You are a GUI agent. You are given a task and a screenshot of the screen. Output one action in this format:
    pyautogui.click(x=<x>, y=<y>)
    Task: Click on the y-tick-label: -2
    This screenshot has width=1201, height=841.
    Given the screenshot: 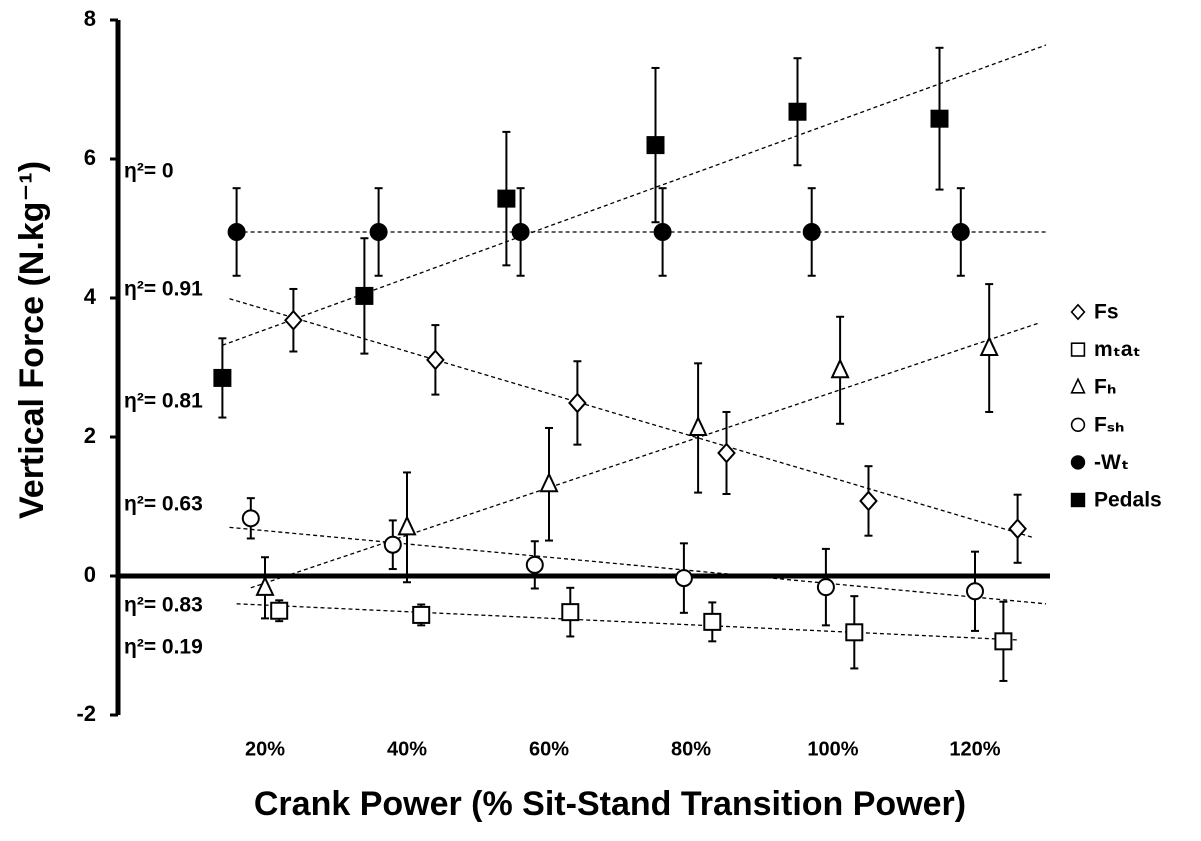 What is the action you would take?
    pyautogui.click(x=86, y=713)
    